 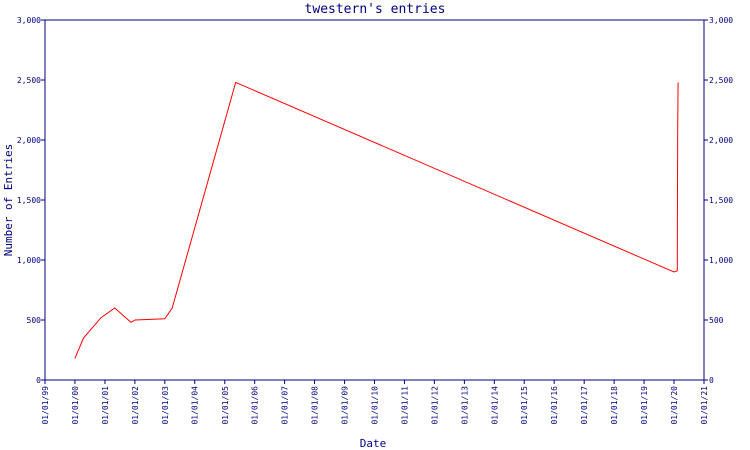 I want to click on x-tick-label: 01/01/13, so click(x=464, y=405).